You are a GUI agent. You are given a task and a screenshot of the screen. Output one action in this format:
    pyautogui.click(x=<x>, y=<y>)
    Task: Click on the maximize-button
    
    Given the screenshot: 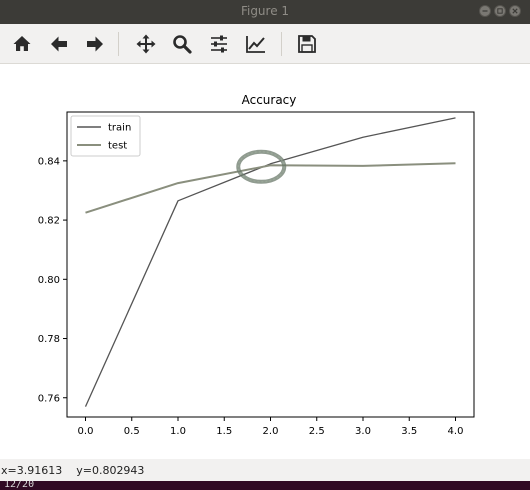 What is the action you would take?
    pyautogui.click(x=500, y=11)
    